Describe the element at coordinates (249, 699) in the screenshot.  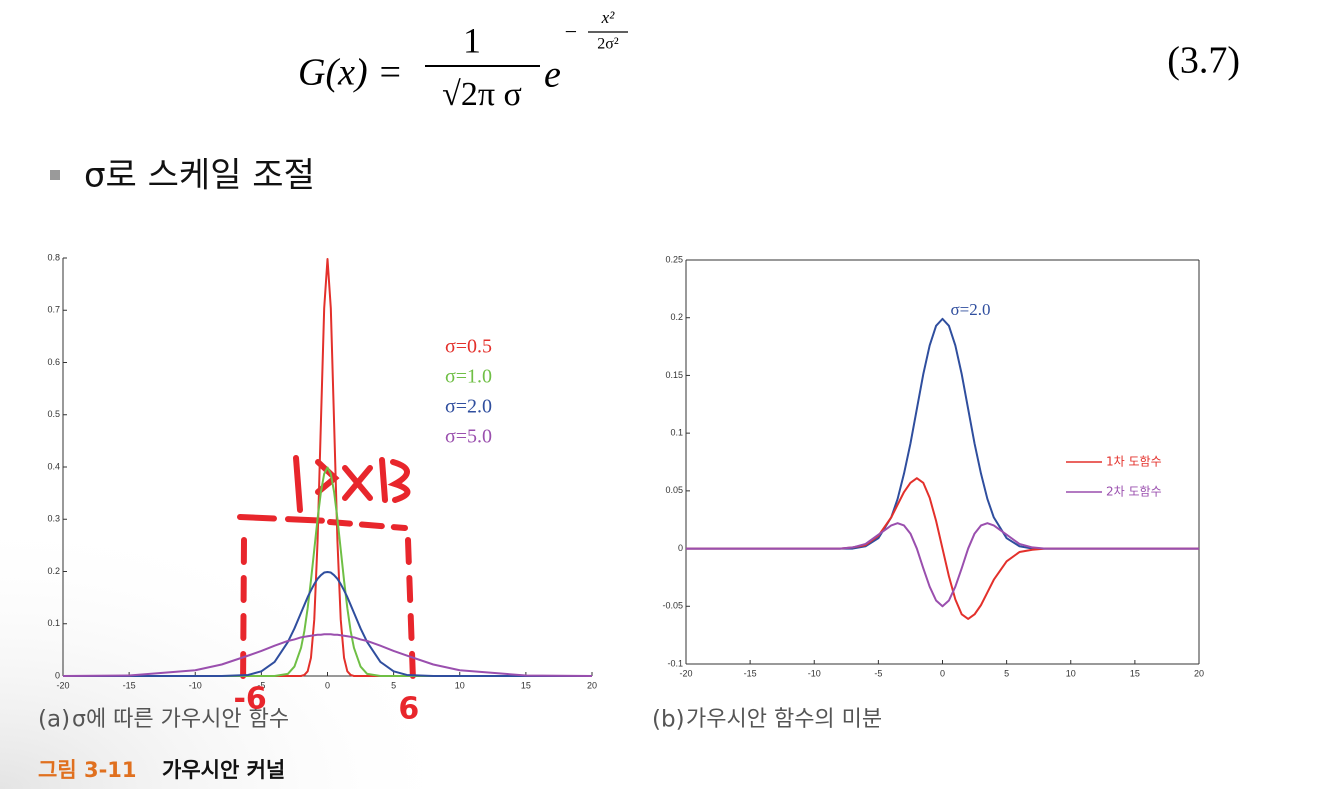
I see `handwritten-note: -6` at that location.